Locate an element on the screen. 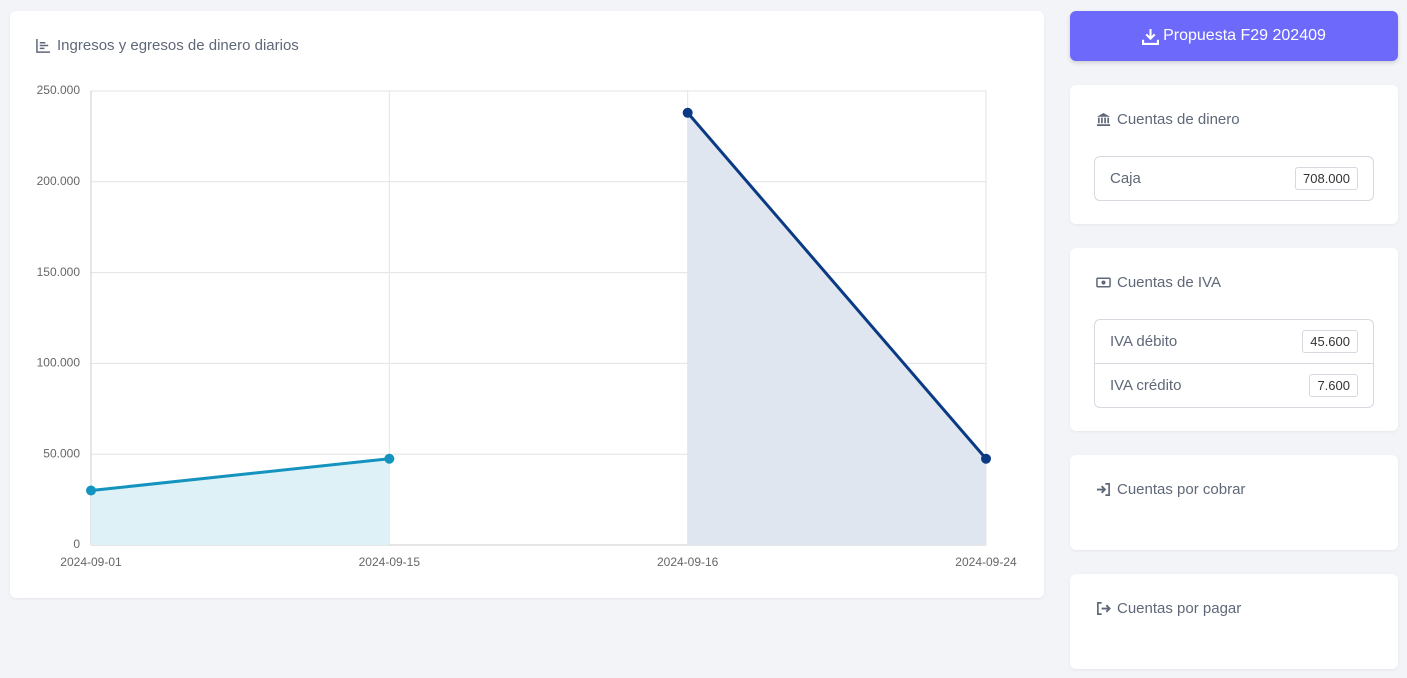 The height and width of the screenshot is (678, 1407). account-value: 7.600 is located at coordinates (1333, 385).